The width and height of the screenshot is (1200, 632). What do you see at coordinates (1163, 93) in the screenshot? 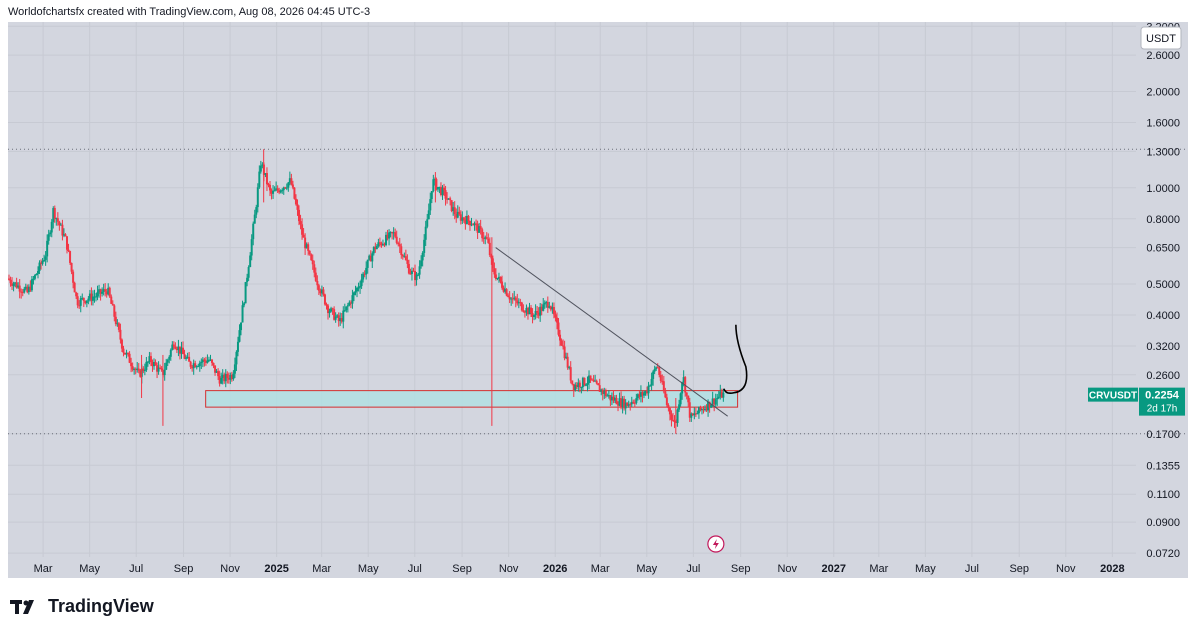
I see `price-tick-label: 2.0000` at bounding box center [1163, 93].